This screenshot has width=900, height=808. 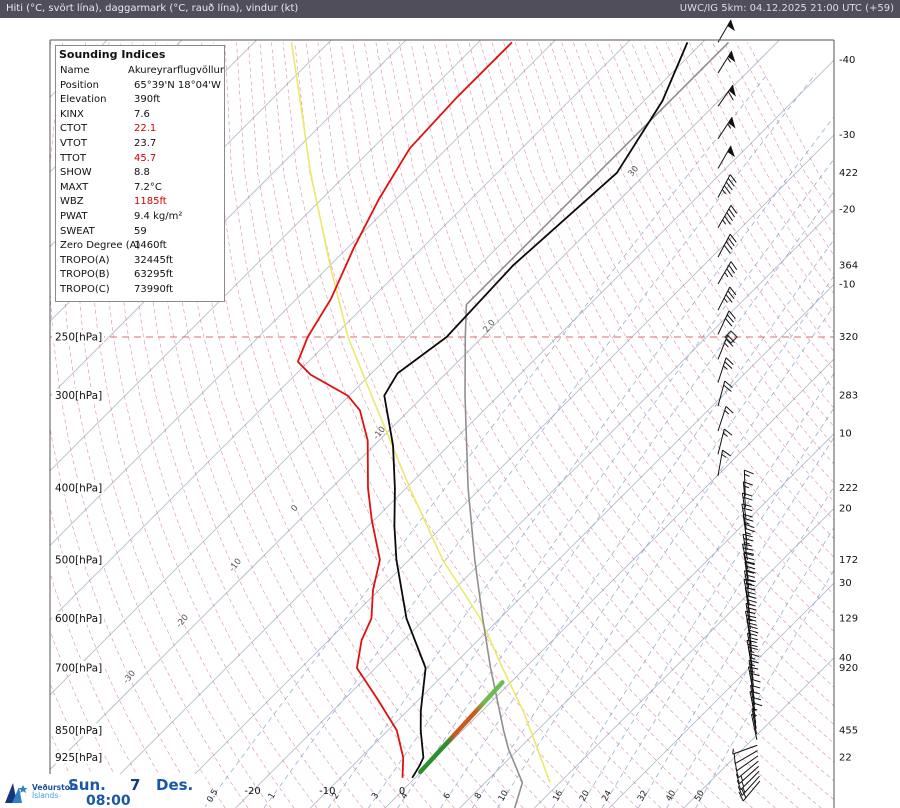 I want to click on index-label: MAXT, so click(x=74, y=187).